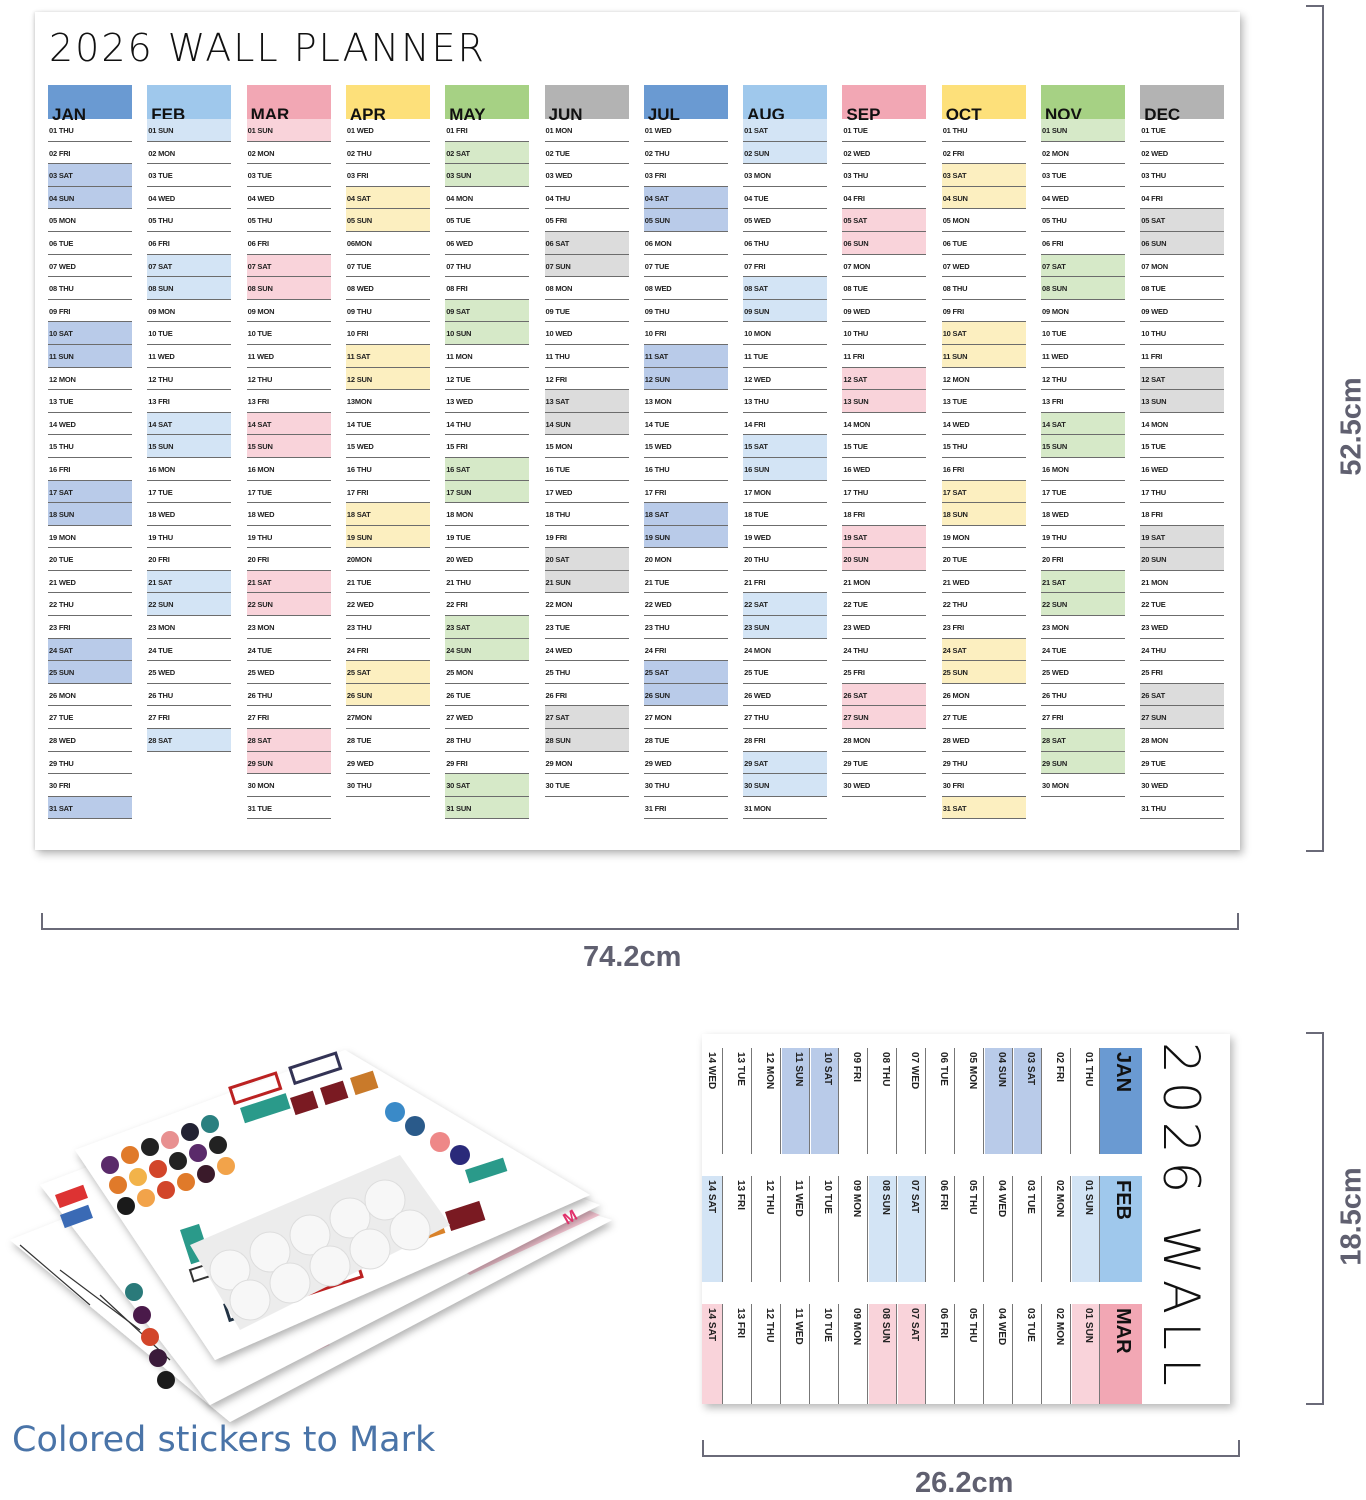 The width and height of the screenshot is (1366, 1500). Describe the element at coordinates (785, 537) in the screenshot. I see `day-cell: 19 WED` at that location.